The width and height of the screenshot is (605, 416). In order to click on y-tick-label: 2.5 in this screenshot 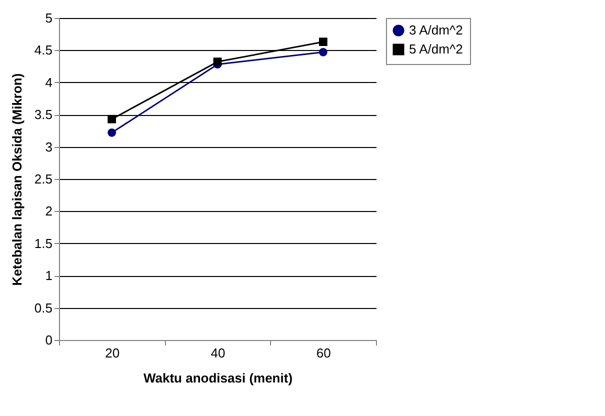, I will do `click(43, 179)`.